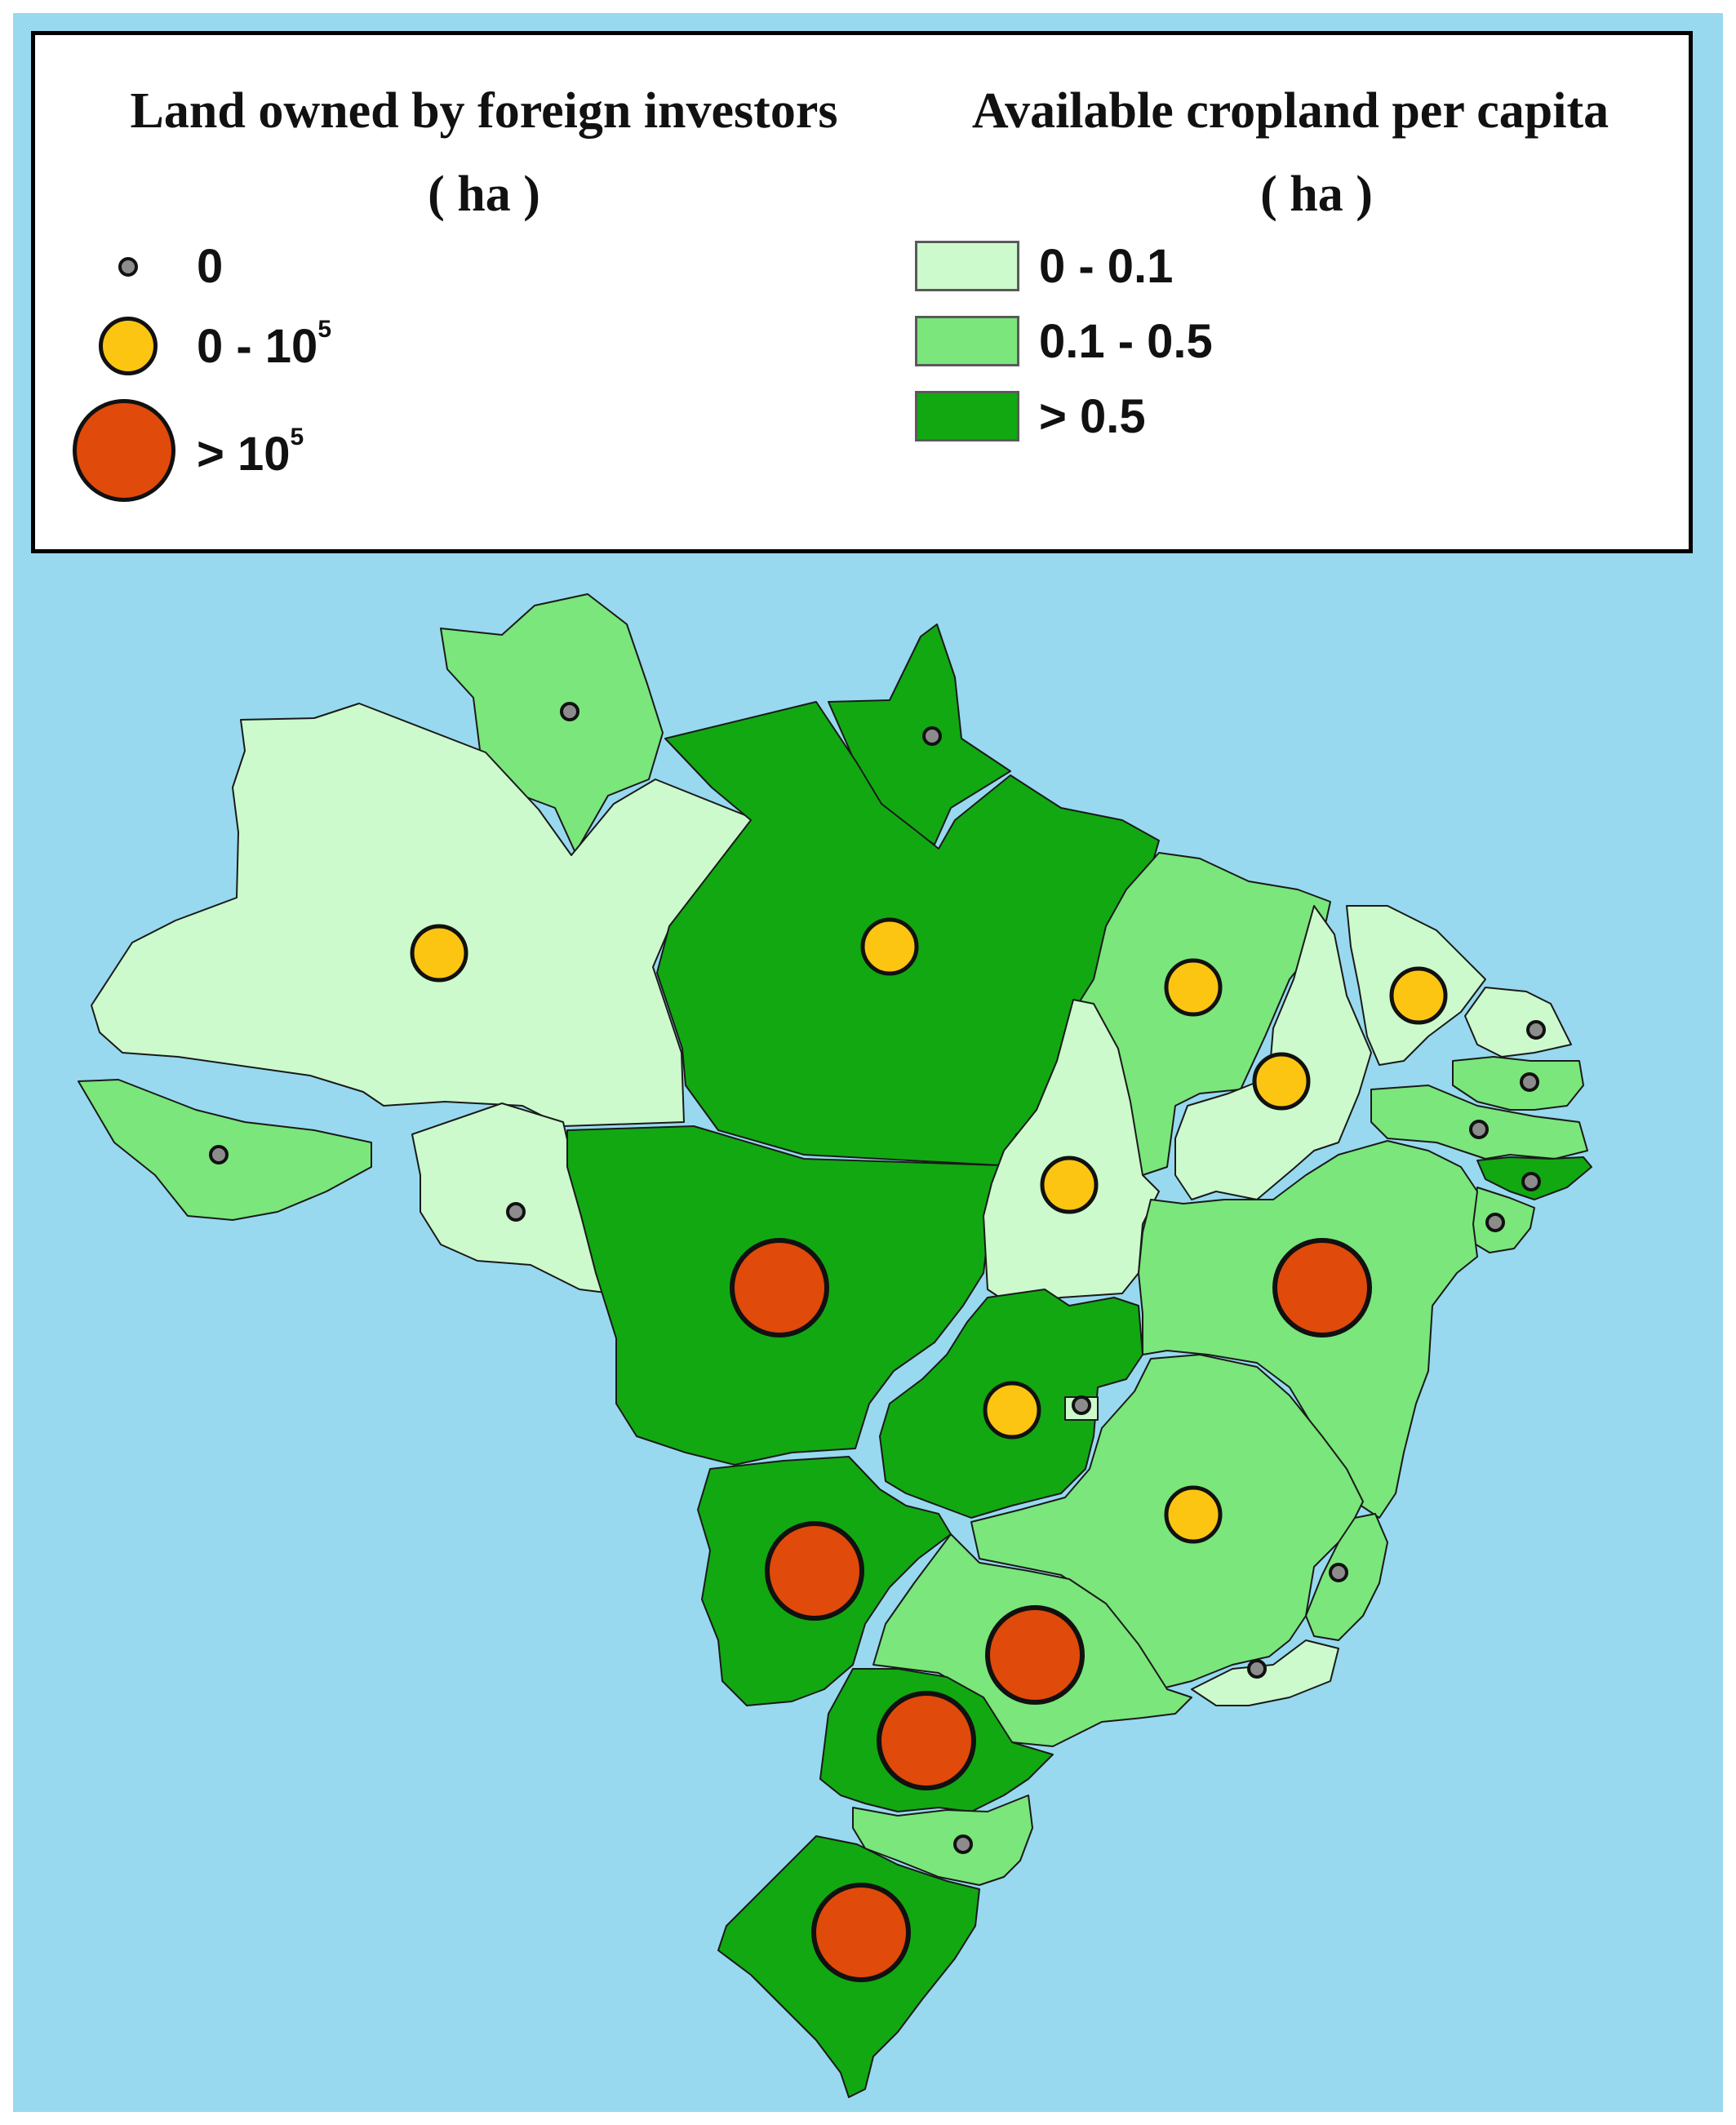 Image resolution: width=1736 pixels, height=2125 pixels. What do you see at coordinates (1495, 1222) in the screenshot?
I see `marker-sergipe` at bounding box center [1495, 1222].